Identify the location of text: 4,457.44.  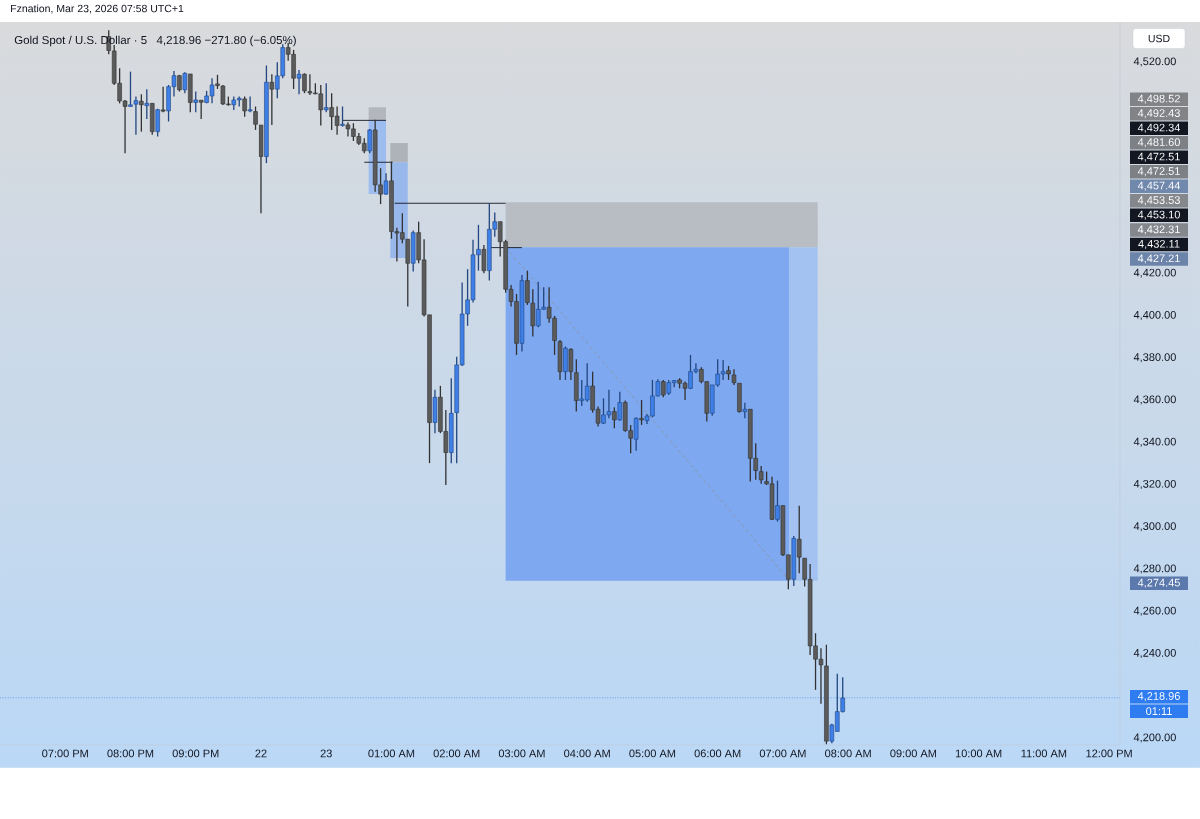
(1159, 186).